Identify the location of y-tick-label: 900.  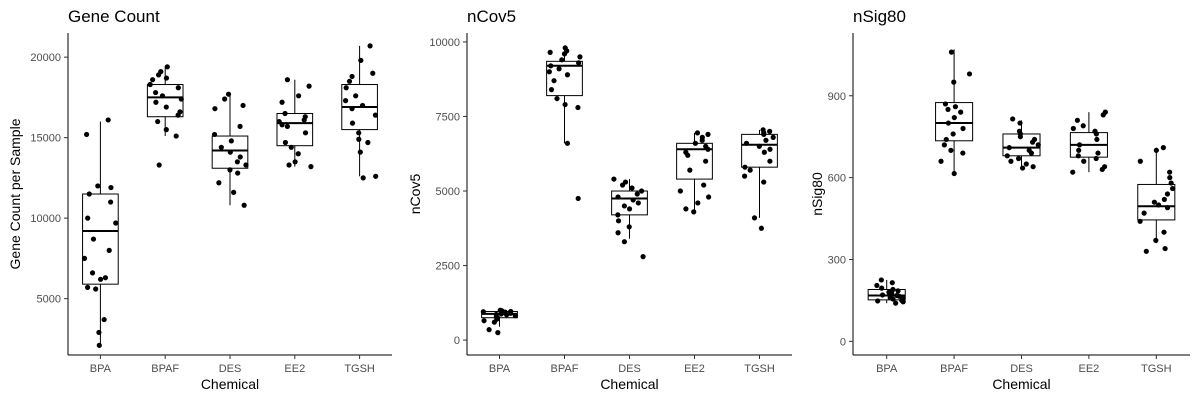
(837, 97).